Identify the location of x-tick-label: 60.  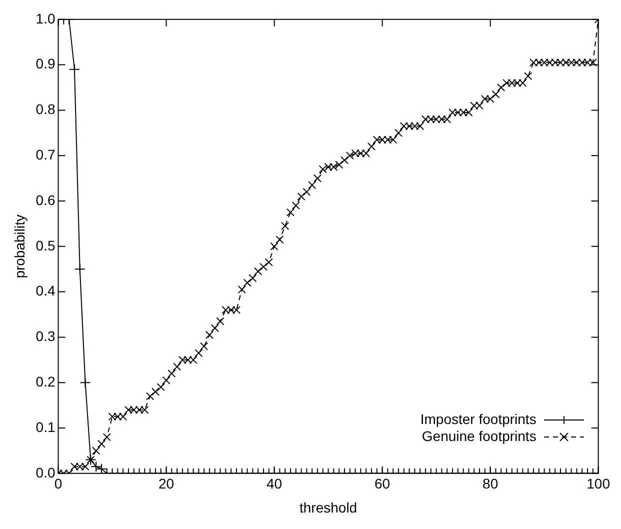
(382, 484).